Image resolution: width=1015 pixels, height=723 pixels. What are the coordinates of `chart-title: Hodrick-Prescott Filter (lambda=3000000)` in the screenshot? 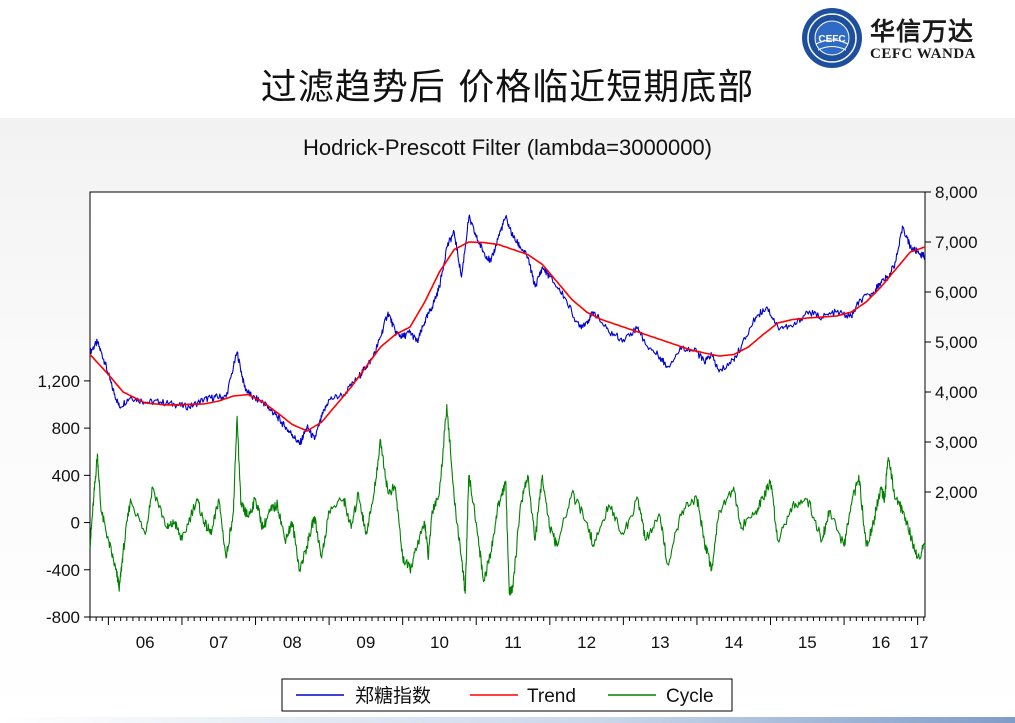 It's located at (507, 147).